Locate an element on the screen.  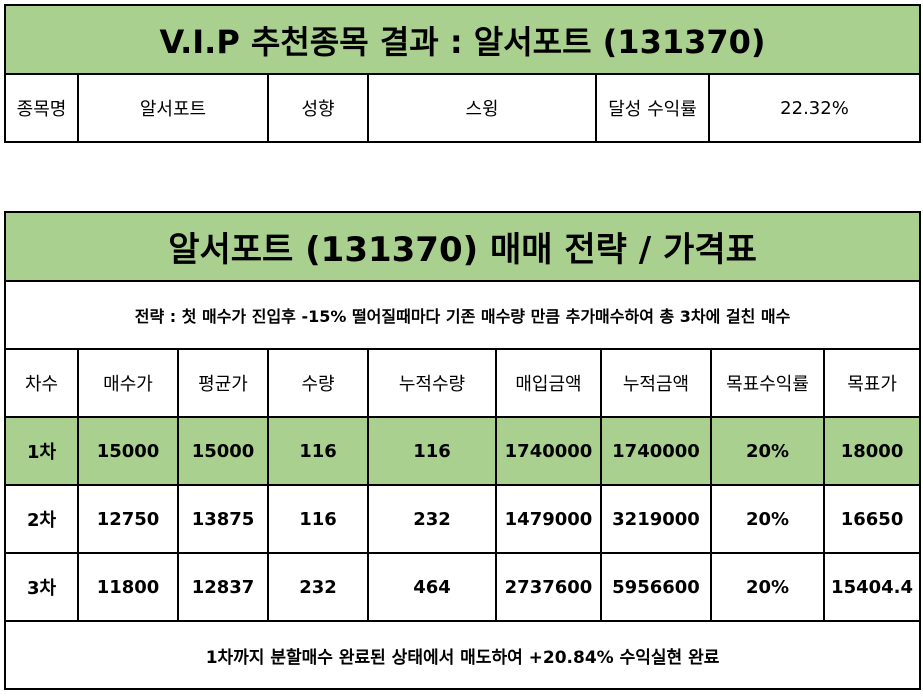
table-cell: 464 is located at coordinates (432, 587).